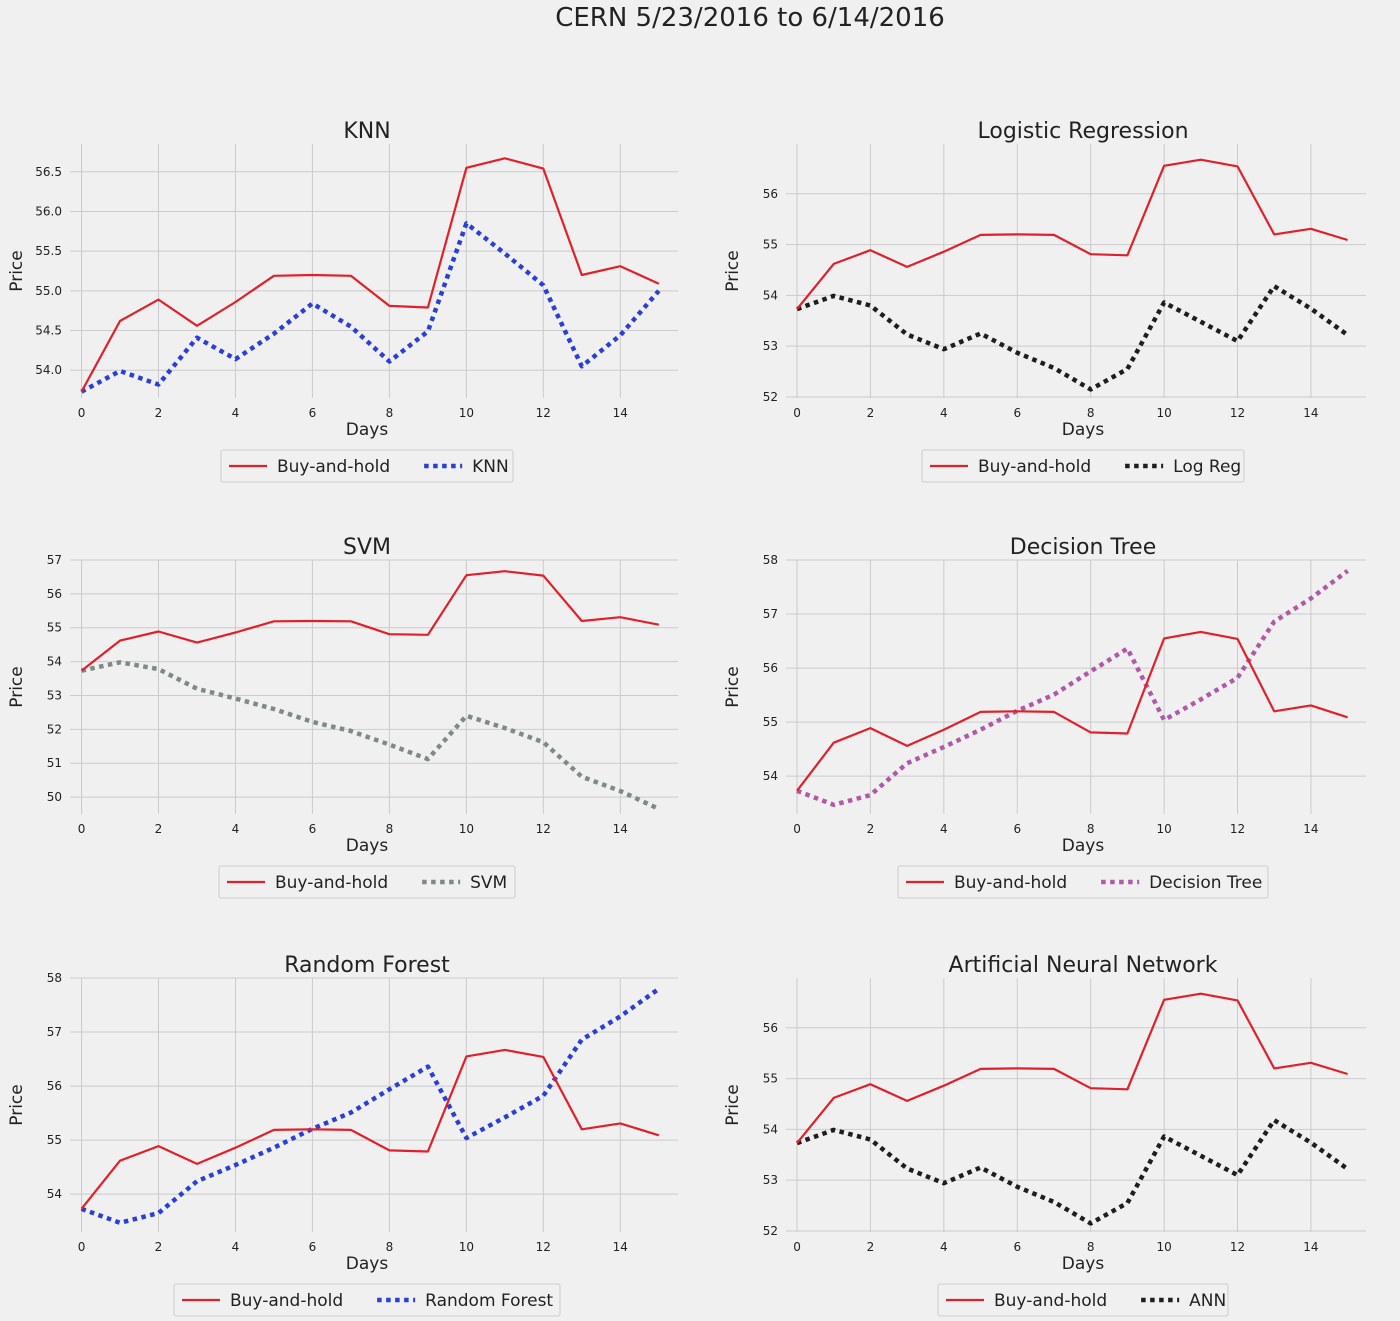  Describe the element at coordinates (490, 467) in the screenshot. I see `legend-label: KNN` at that location.